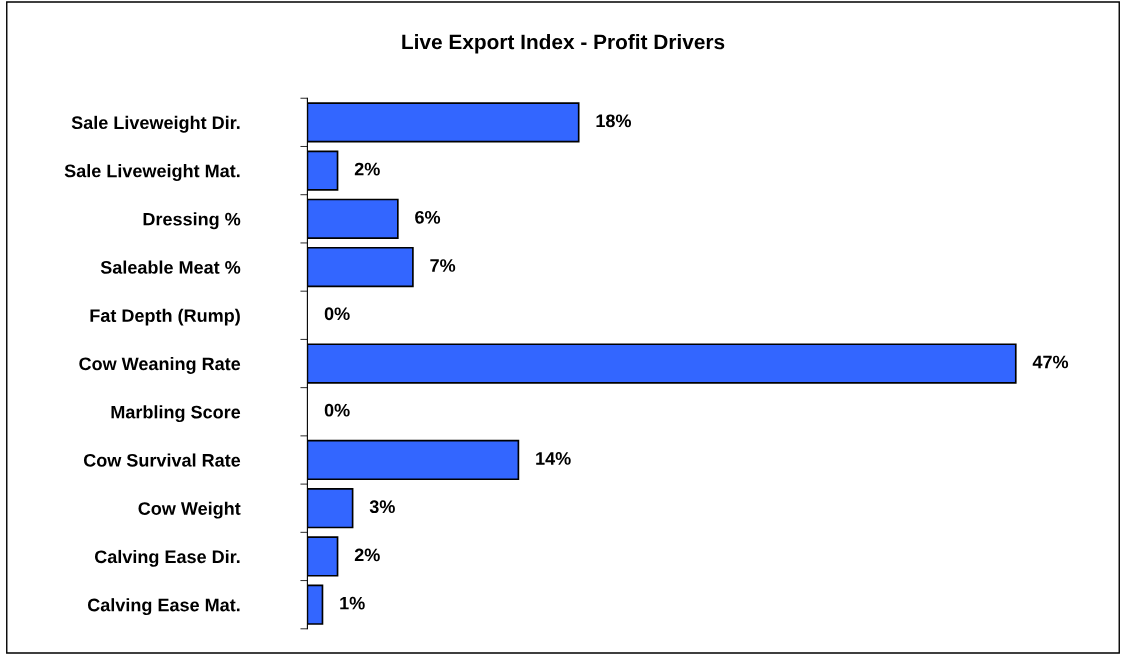  I want to click on data-label: 14%, so click(553, 458).